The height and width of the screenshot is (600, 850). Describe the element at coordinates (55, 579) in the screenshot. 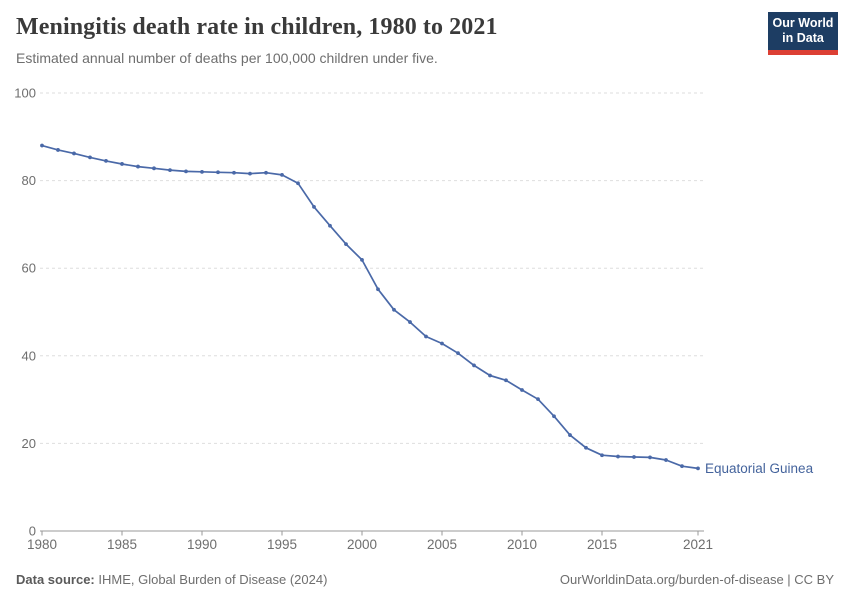

I see `data-source-label: Data source:` at that location.